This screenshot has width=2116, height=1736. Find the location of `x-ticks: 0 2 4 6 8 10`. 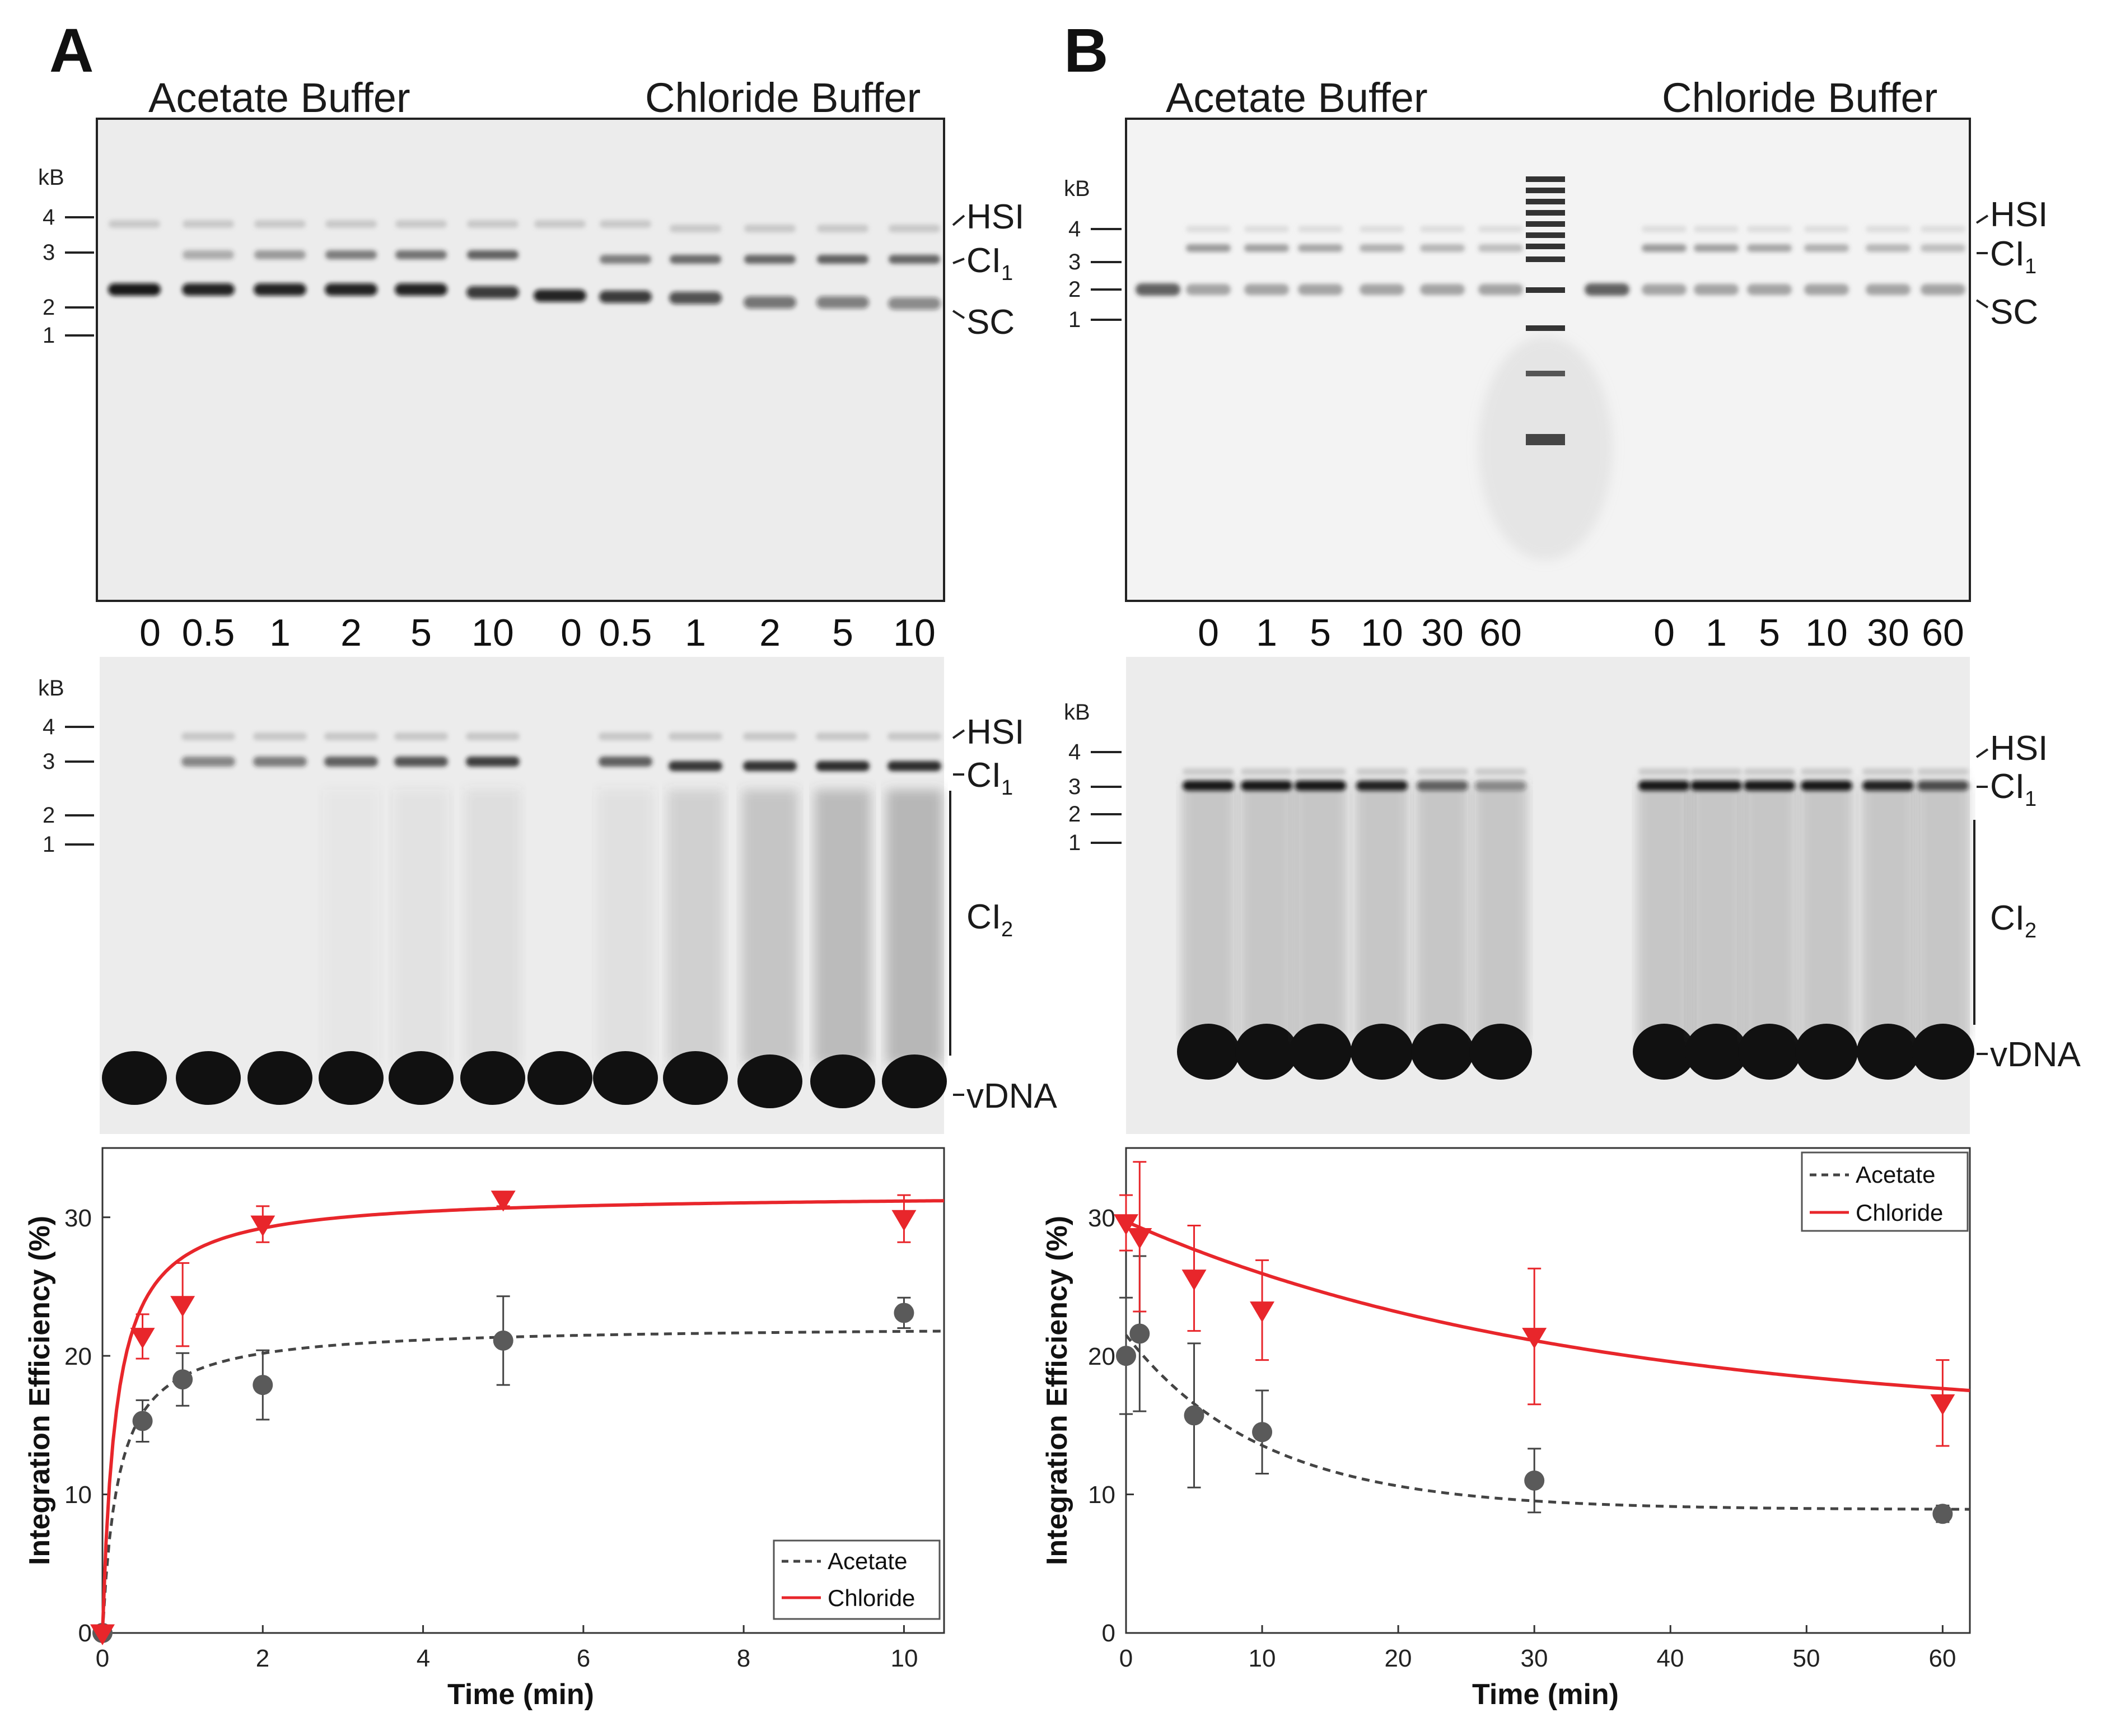

x-ticks: 0 2 4 6 8 10 is located at coordinates (507, 1659).